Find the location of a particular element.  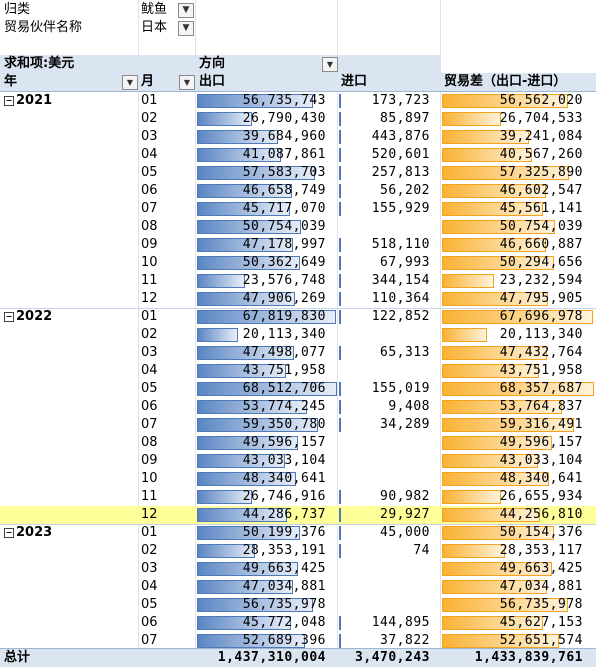

balance-value: 43,033,104 is located at coordinates (541, 460).